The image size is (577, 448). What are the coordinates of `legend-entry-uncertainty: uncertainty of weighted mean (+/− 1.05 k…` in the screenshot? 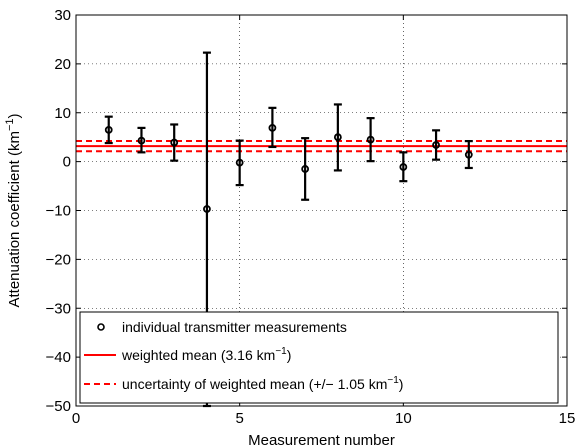 It's located at (262, 383).